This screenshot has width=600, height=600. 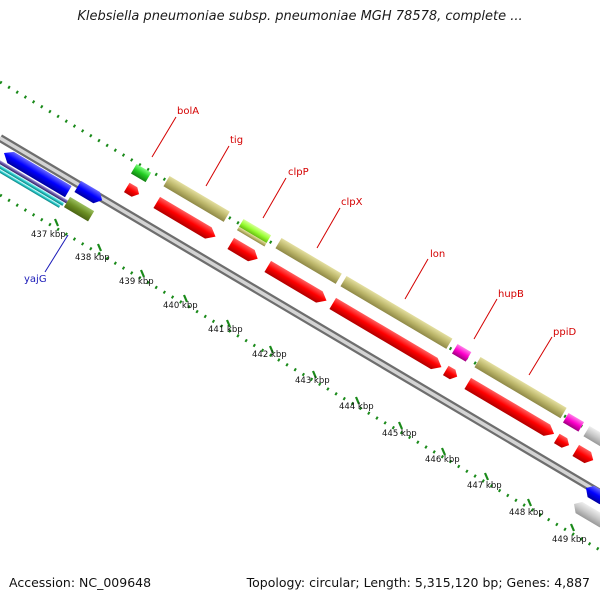 What do you see at coordinates (180, 306) in the screenshot?
I see `scale-label: 440 kbp` at bounding box center [180, 306].